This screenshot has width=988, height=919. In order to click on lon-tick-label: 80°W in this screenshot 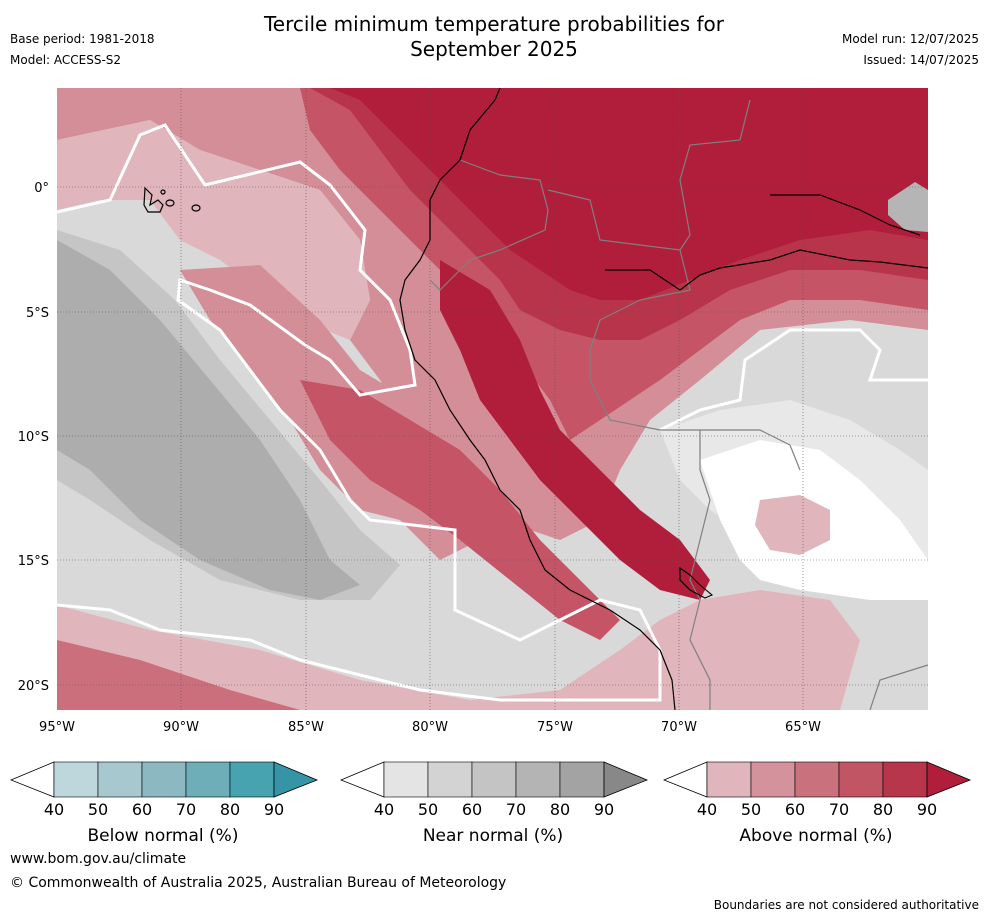, I will do `click(430, 727)`.